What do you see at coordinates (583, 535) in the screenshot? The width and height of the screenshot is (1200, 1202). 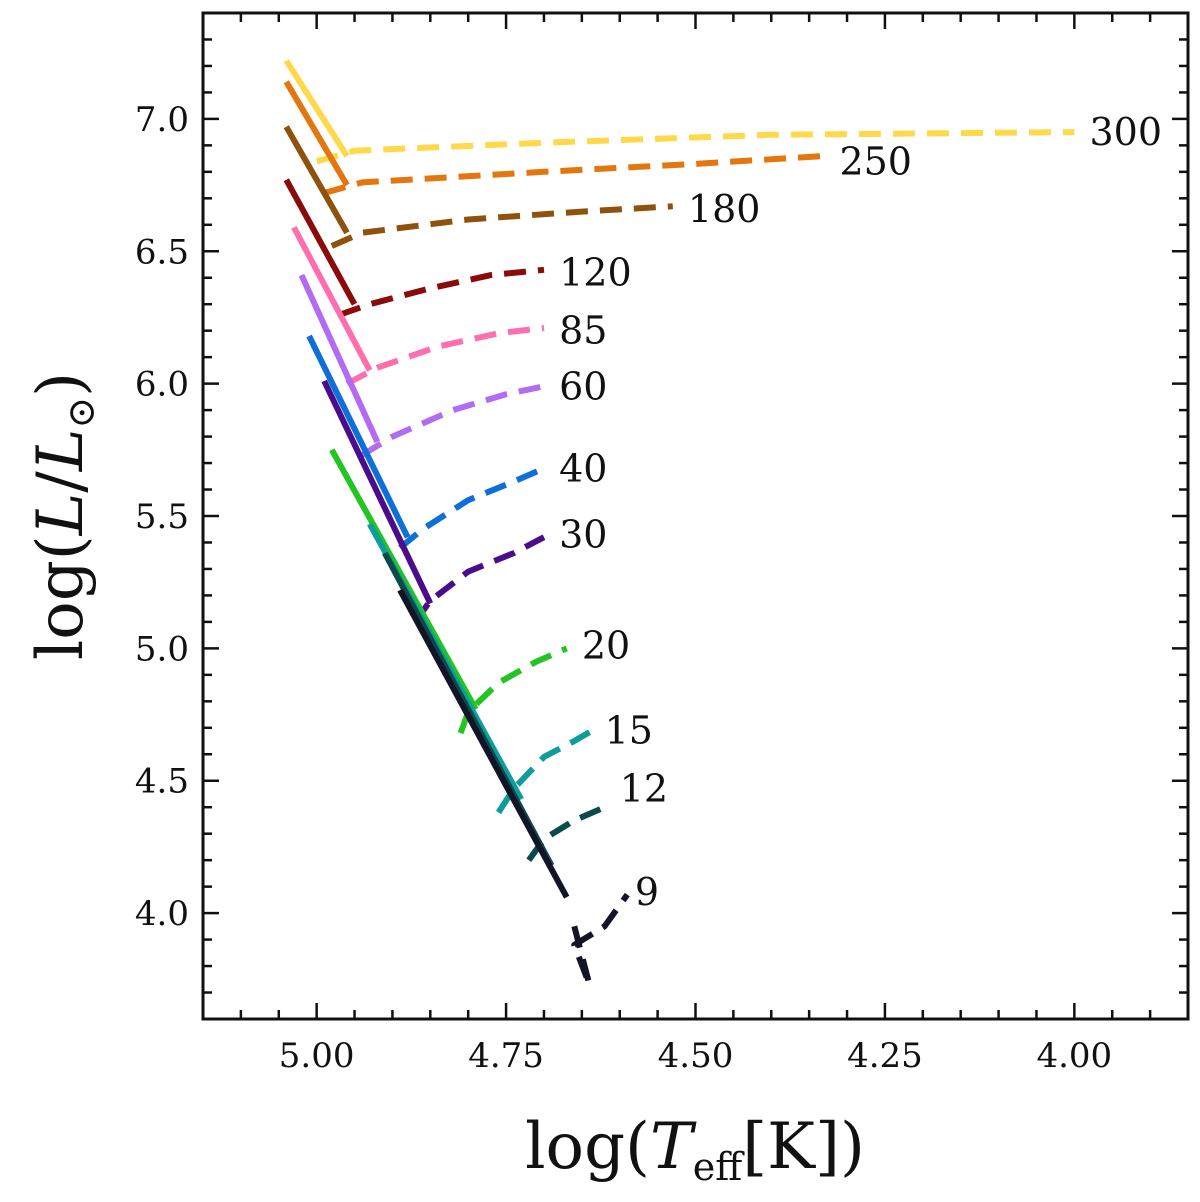 I see `mass-label-30: 30` at bounding box center [583, 535].